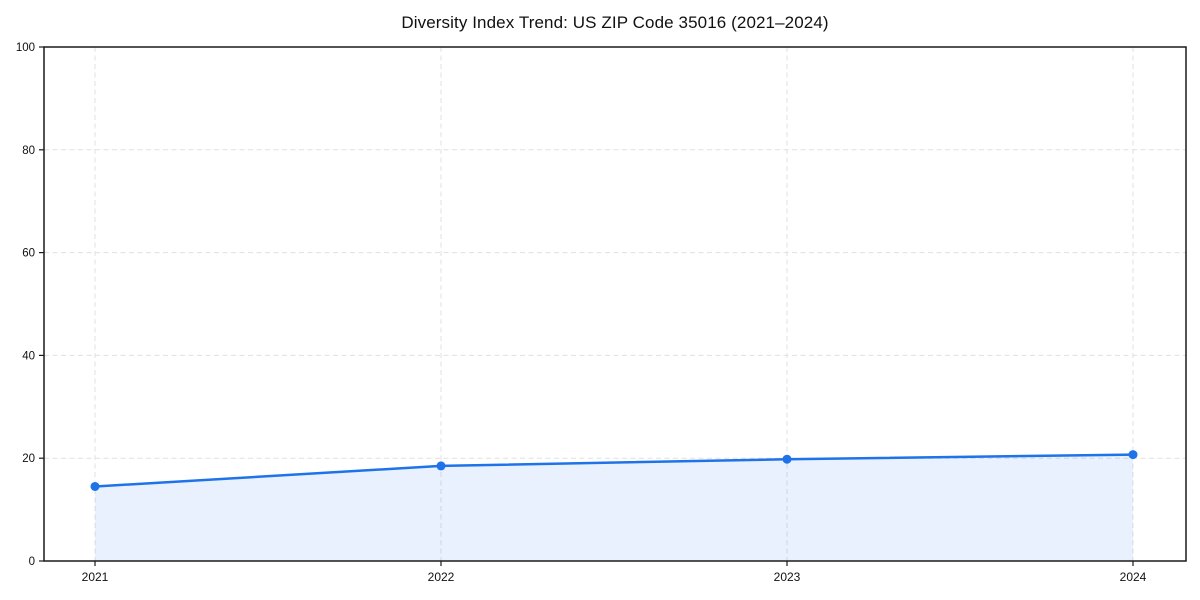 Image resolution: width=1200 pixels, height=600 pixels. What do you see at coordinates (441, 577) in the screenshot?
I see `x-tick-label: 2022` at bounding box center [441, 577].